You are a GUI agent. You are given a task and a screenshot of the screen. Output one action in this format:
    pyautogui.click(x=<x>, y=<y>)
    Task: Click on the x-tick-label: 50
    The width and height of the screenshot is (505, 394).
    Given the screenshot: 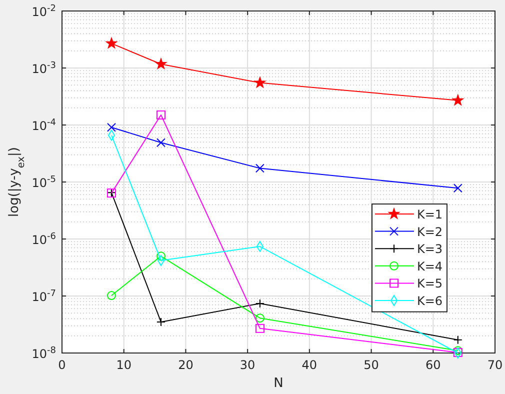 What is the action you would take?
    pyautogui.click(x=371, y=365)
    